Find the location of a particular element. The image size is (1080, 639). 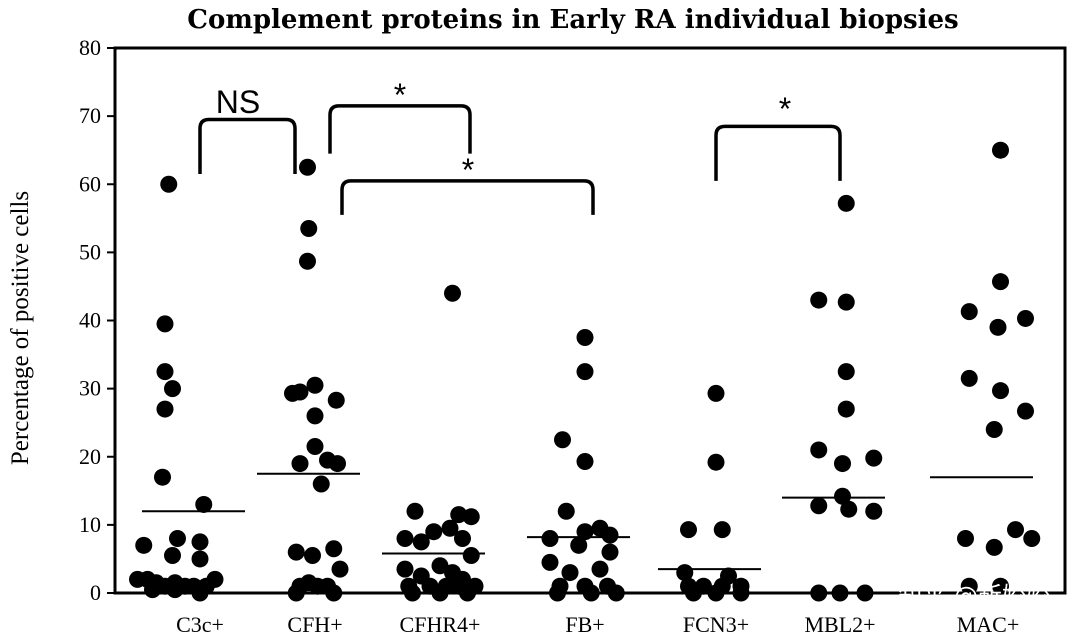

x-tick-label: FCN3+ is located at coordinates (716, 624).